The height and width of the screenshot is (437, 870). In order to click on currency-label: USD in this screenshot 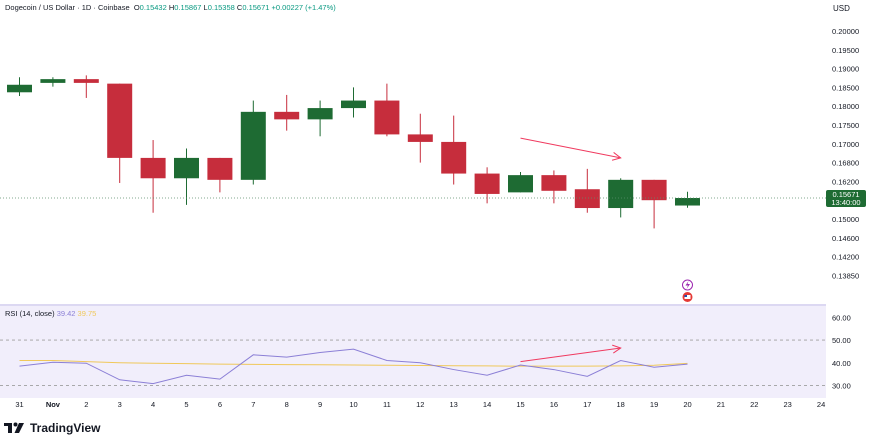, I will do `click(841, 8)`.